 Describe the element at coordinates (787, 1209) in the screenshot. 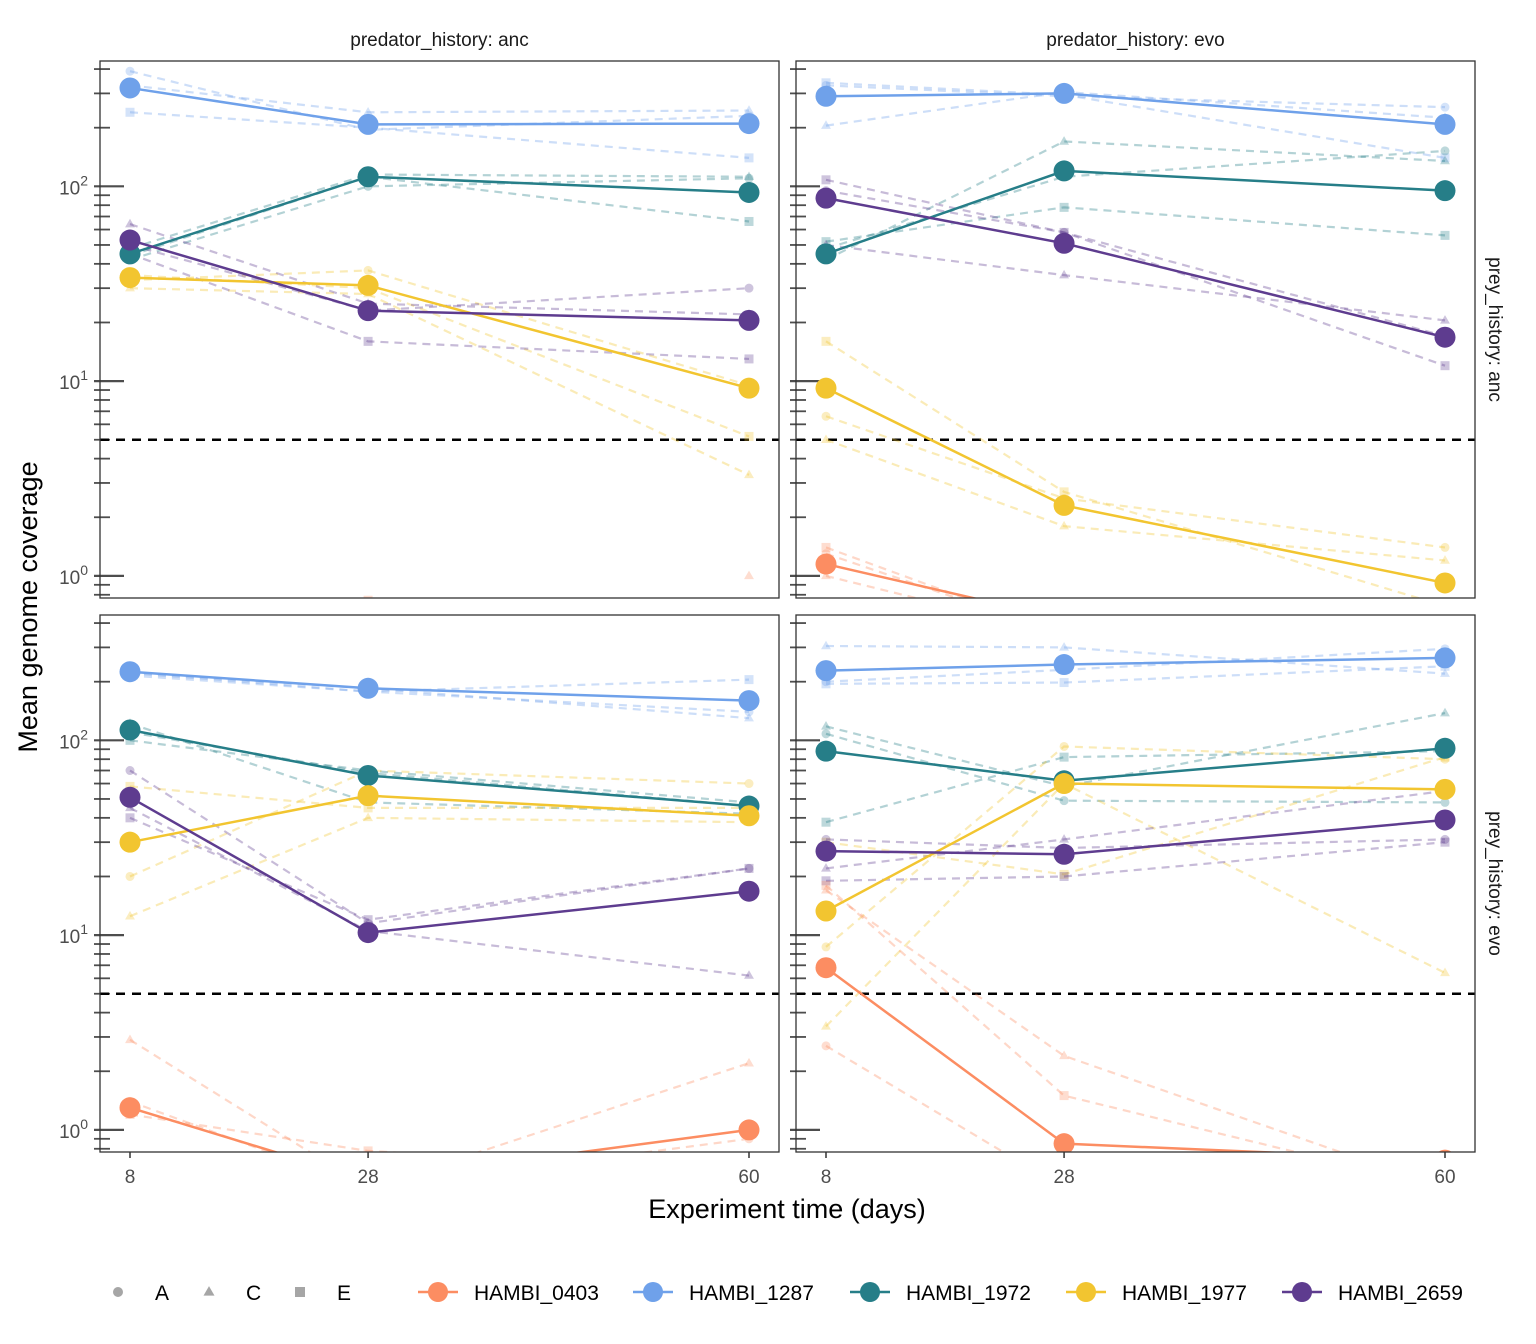

I see `x-axis-title: Experiment time (days)` at that location.